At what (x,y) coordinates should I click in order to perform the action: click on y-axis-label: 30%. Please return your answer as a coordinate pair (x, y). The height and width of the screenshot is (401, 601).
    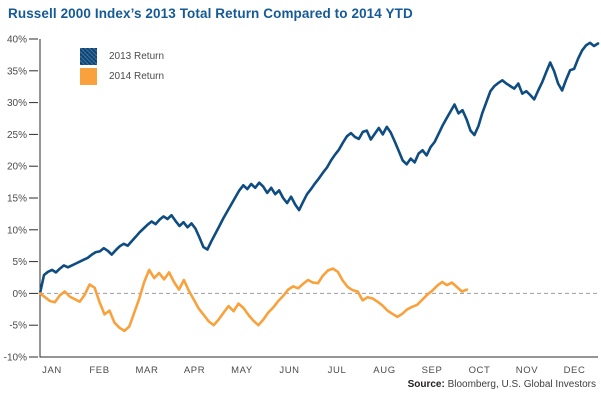
    Looking at the image, I should click on (17, 103).